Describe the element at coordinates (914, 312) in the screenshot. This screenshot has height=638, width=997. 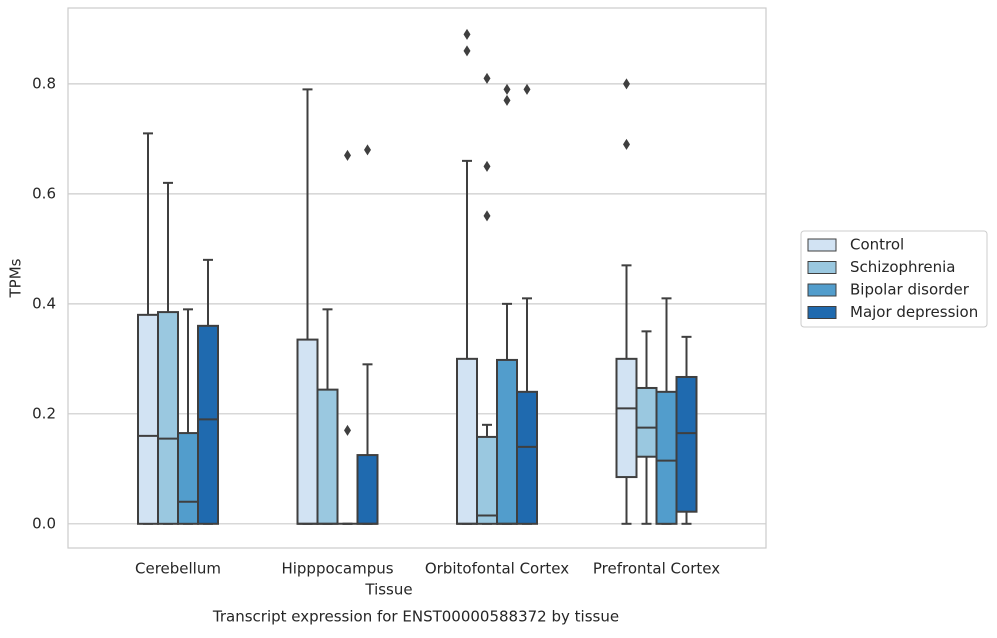
I see `legend-label: Major depression` at that location.